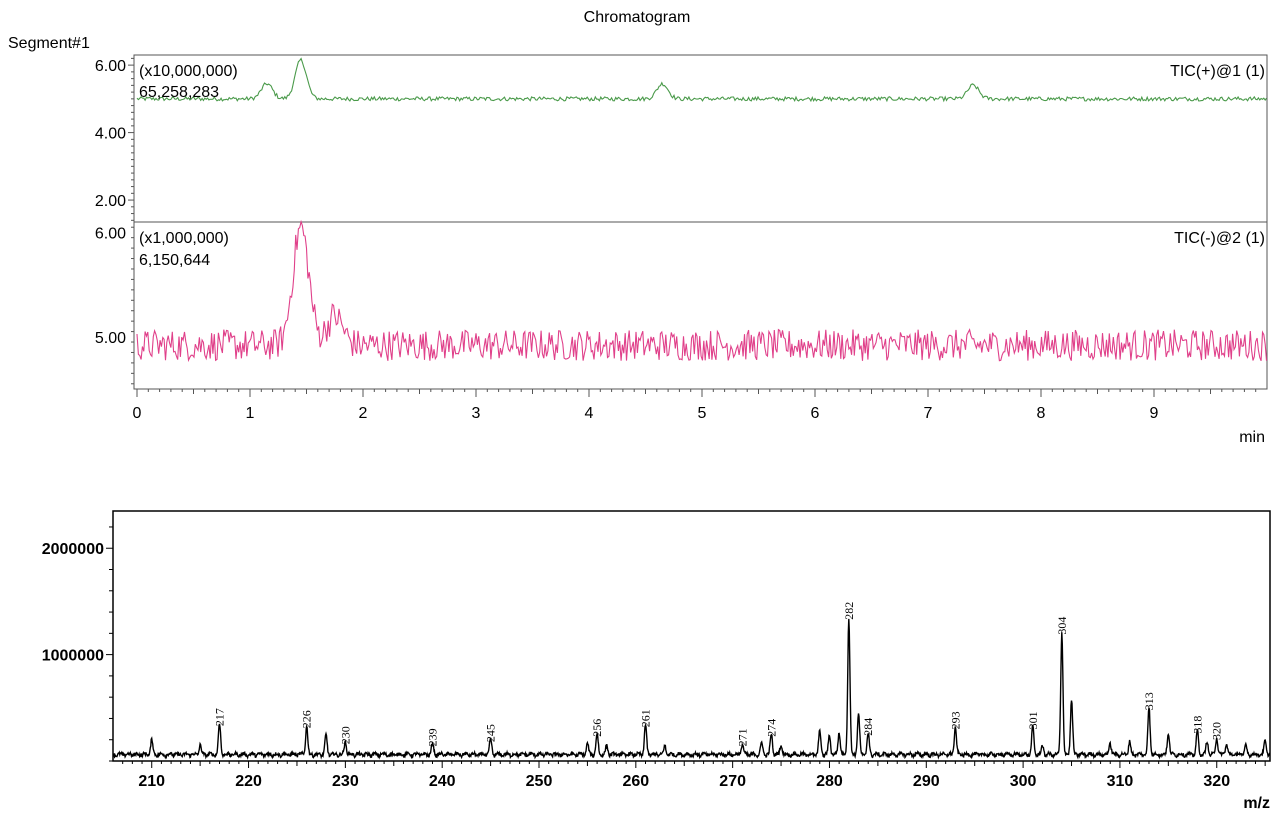 Image resolution: width=1273 pixels, height=821 pixels. I want to click on x-tick-label: 0, so click(137, 413).